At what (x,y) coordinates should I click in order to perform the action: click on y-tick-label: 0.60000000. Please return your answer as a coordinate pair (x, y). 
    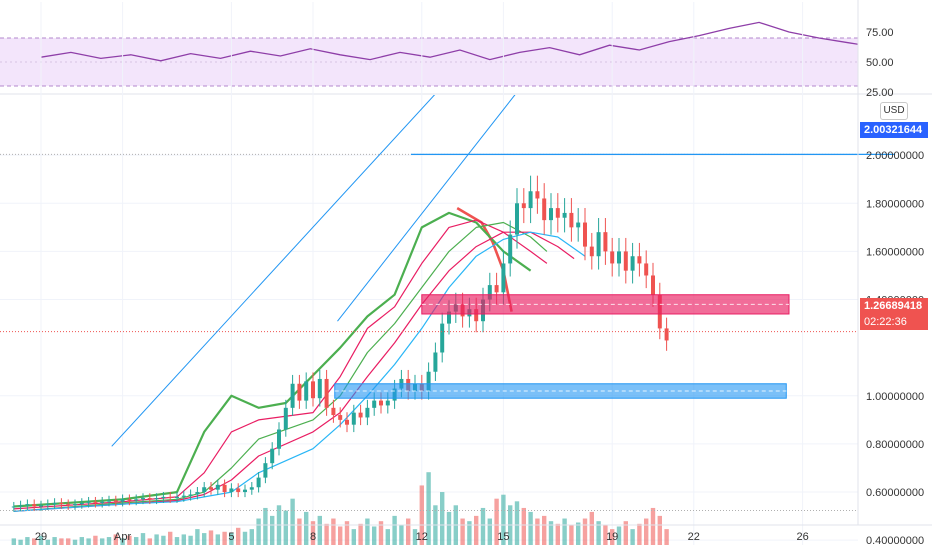
    Looking at the image, I should click on (895, 493).